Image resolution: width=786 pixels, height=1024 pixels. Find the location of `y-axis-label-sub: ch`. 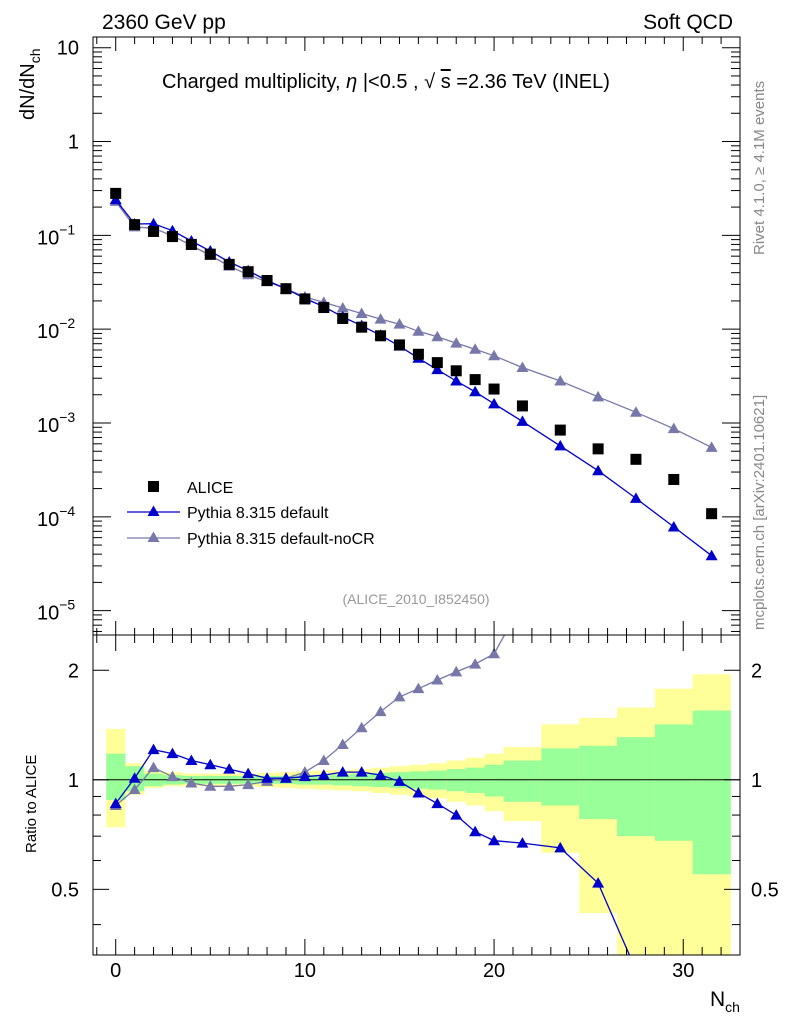

y-axis-label-sub: ch is located at coordinates (35, 56).